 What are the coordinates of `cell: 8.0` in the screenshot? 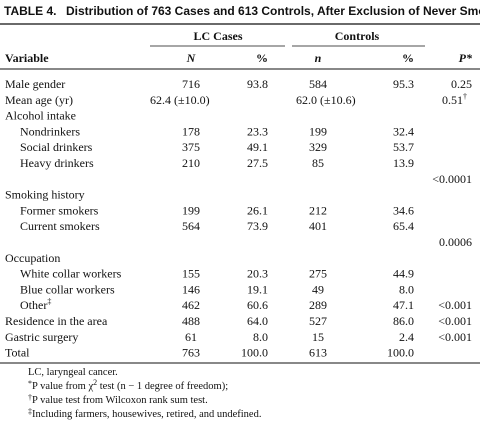 It's located at (406, 289).